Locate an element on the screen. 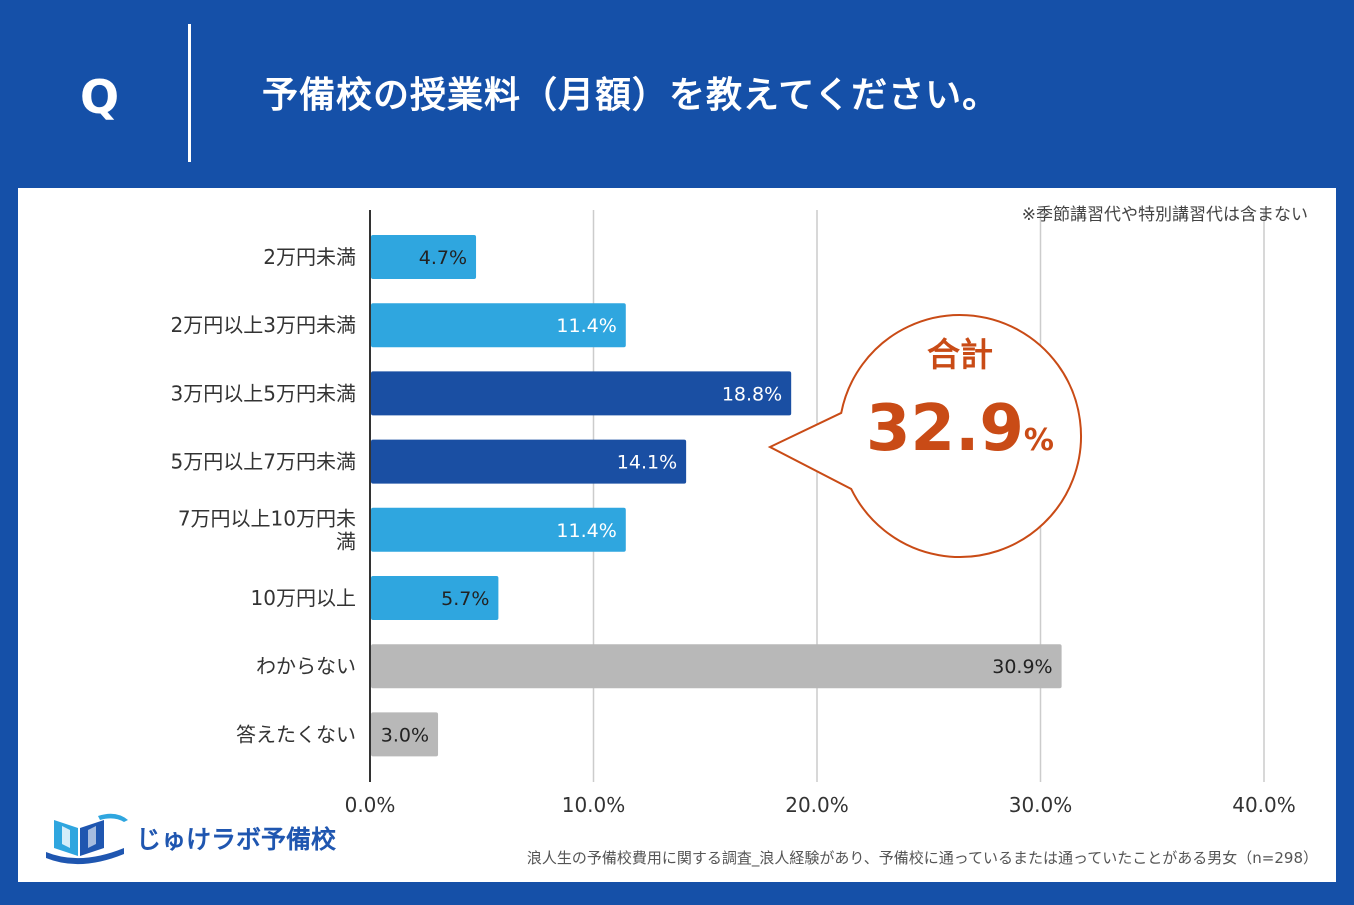 The height and width of the screenshot is (905, 1354). x-axis-ticks: 0.0% 10.0% 20.0% 30.0% 40.0% is located at coordinates (820, 805).